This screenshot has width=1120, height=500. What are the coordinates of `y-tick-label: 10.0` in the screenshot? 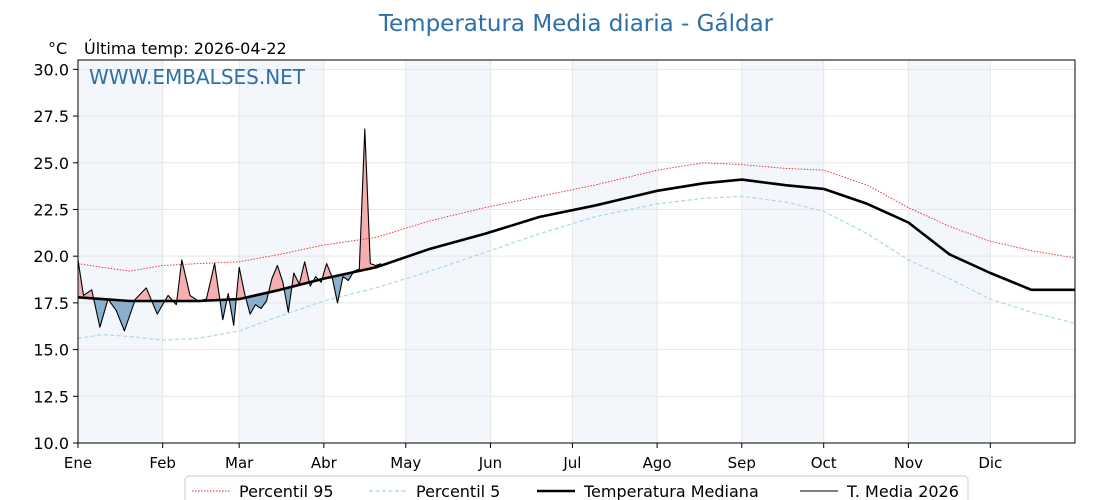 It's located at (51, 443).